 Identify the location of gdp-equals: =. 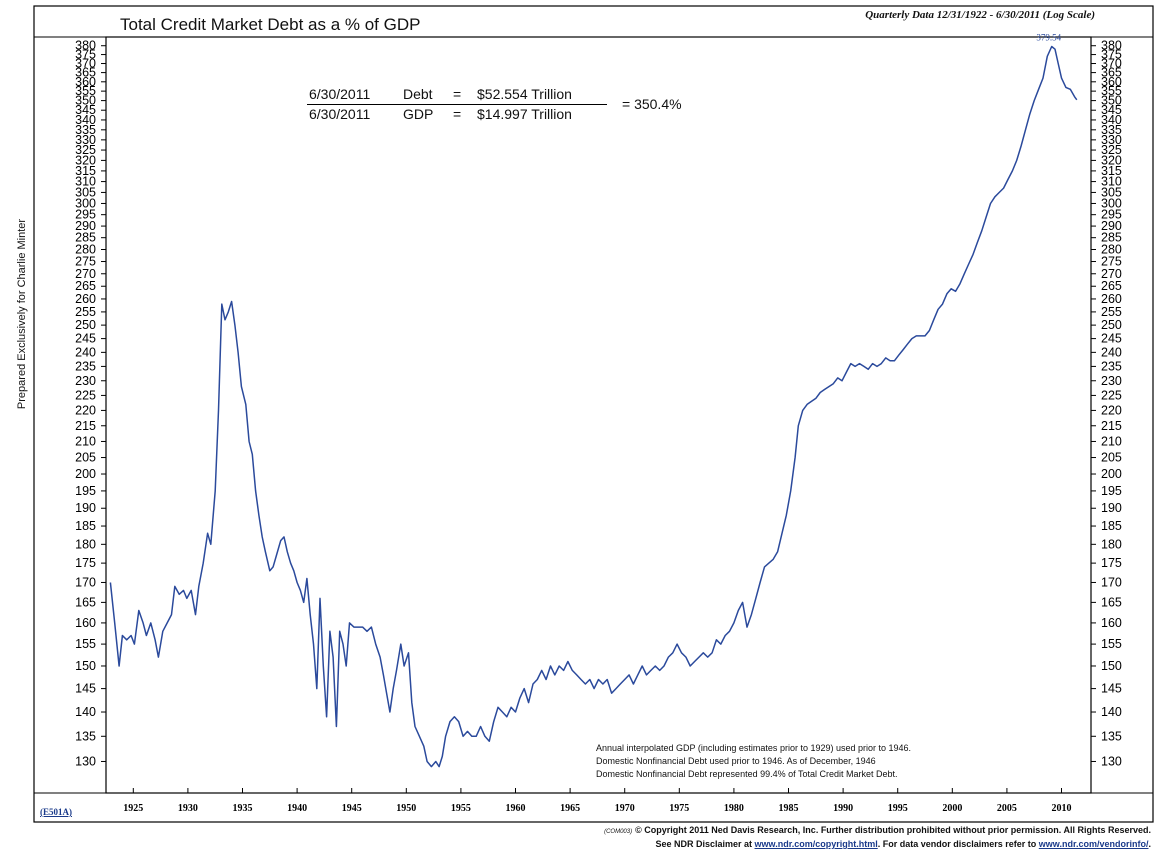
(457, 114).